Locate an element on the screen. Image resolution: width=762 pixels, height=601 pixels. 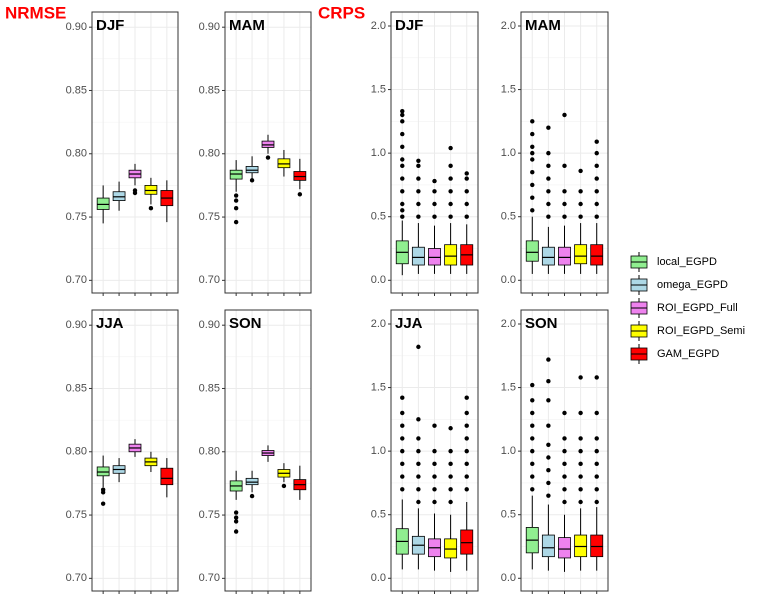
y-tick-label: 0.5 is located at coordinates (508, 515).